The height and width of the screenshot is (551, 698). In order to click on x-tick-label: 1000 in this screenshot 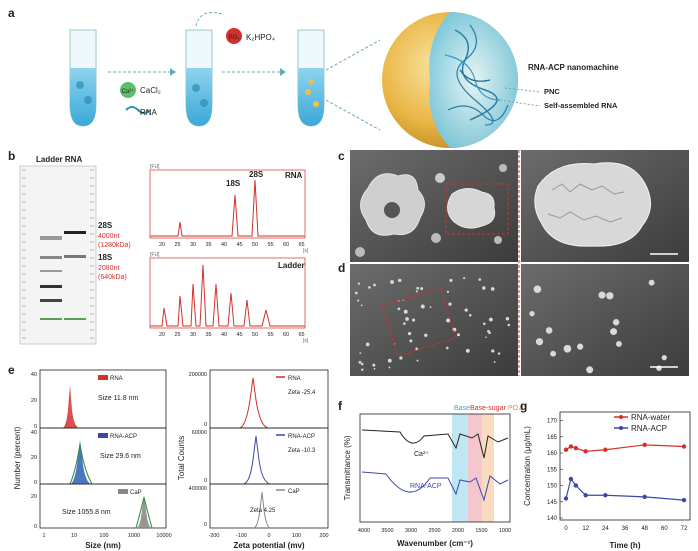, I will do `click(505, 531)`.